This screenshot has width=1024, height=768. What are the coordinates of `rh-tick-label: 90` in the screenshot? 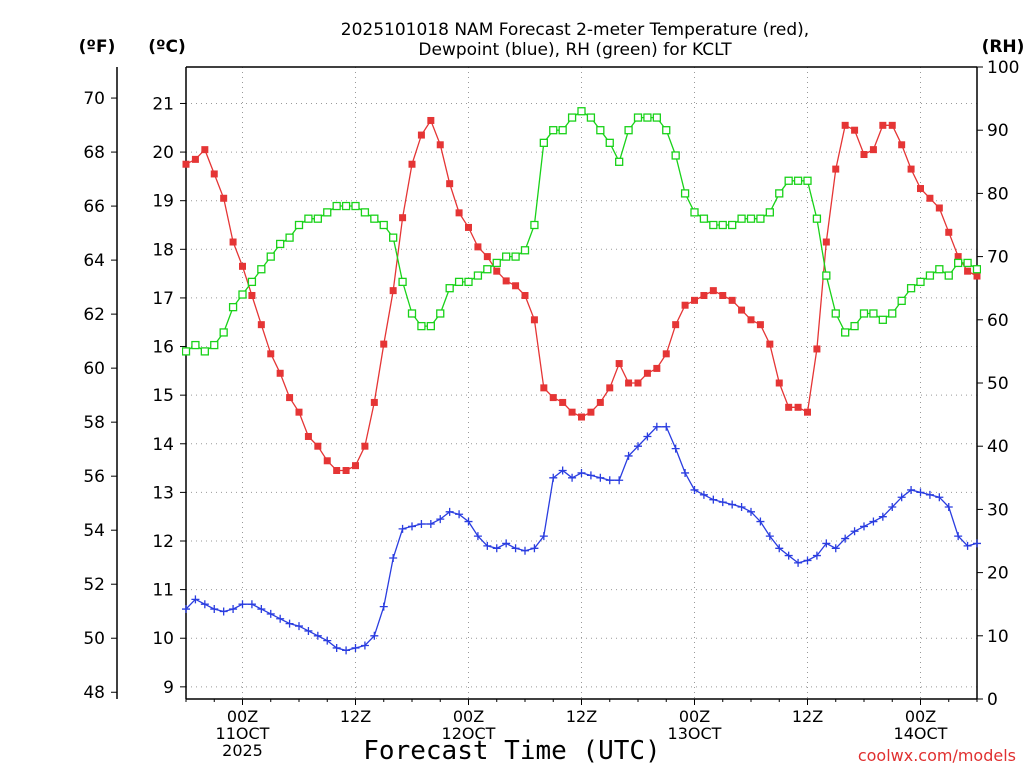 It's located at (998, 131).